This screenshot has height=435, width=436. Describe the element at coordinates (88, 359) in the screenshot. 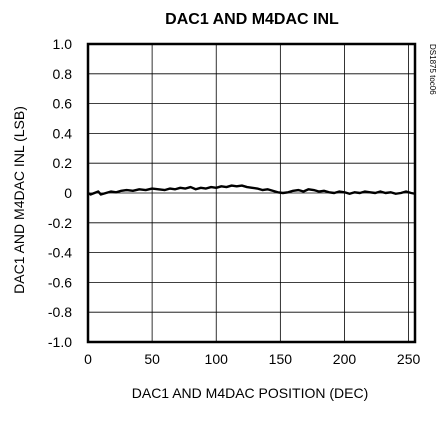

I see `x-tick-label: 0` at that location.